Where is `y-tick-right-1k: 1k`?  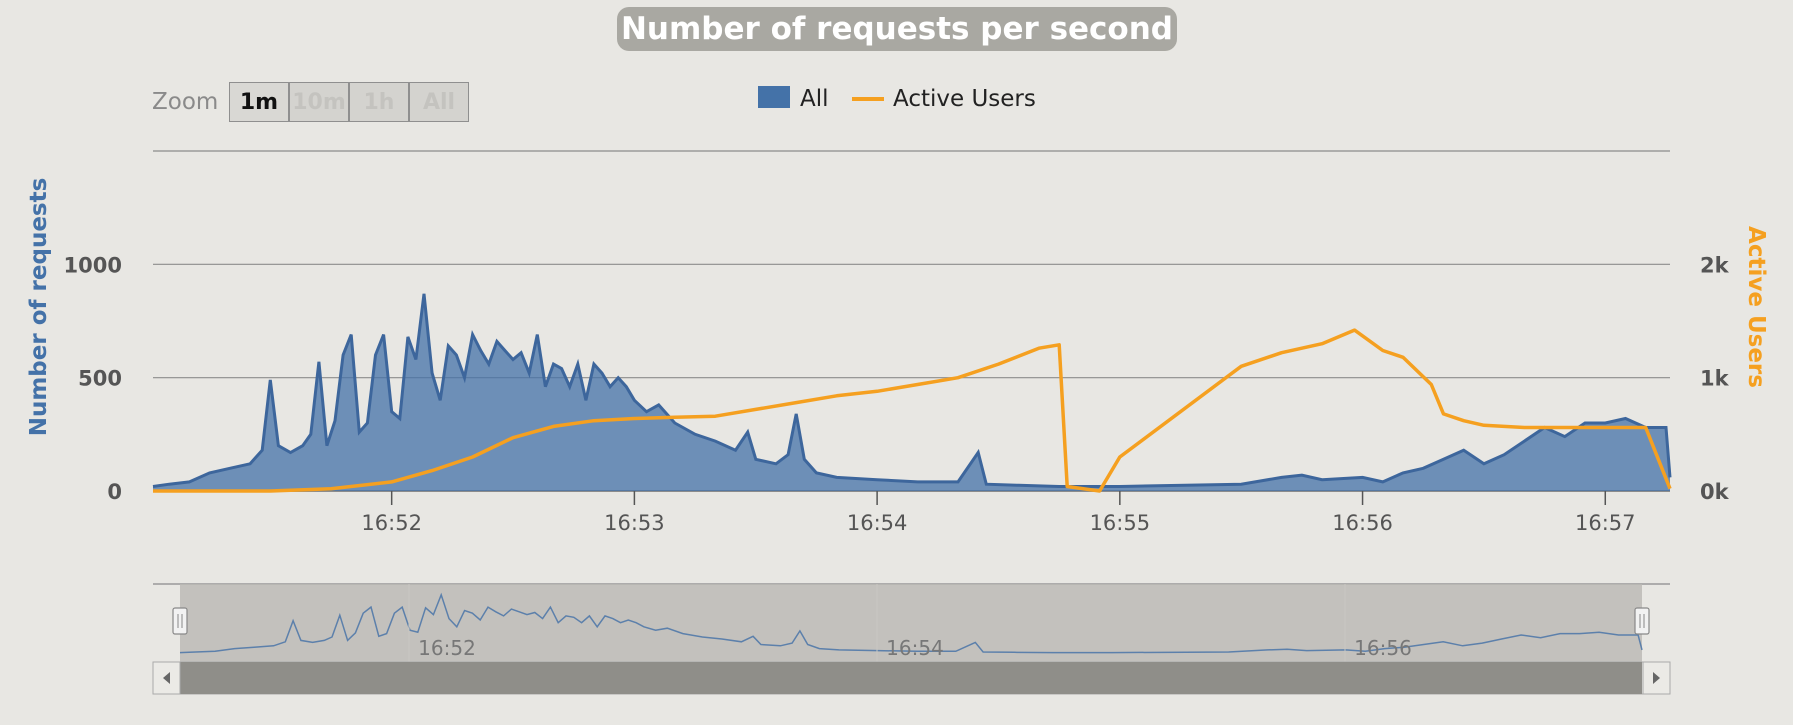
y-tick-right-1k: 1k is located at coordinates (1715, 379).